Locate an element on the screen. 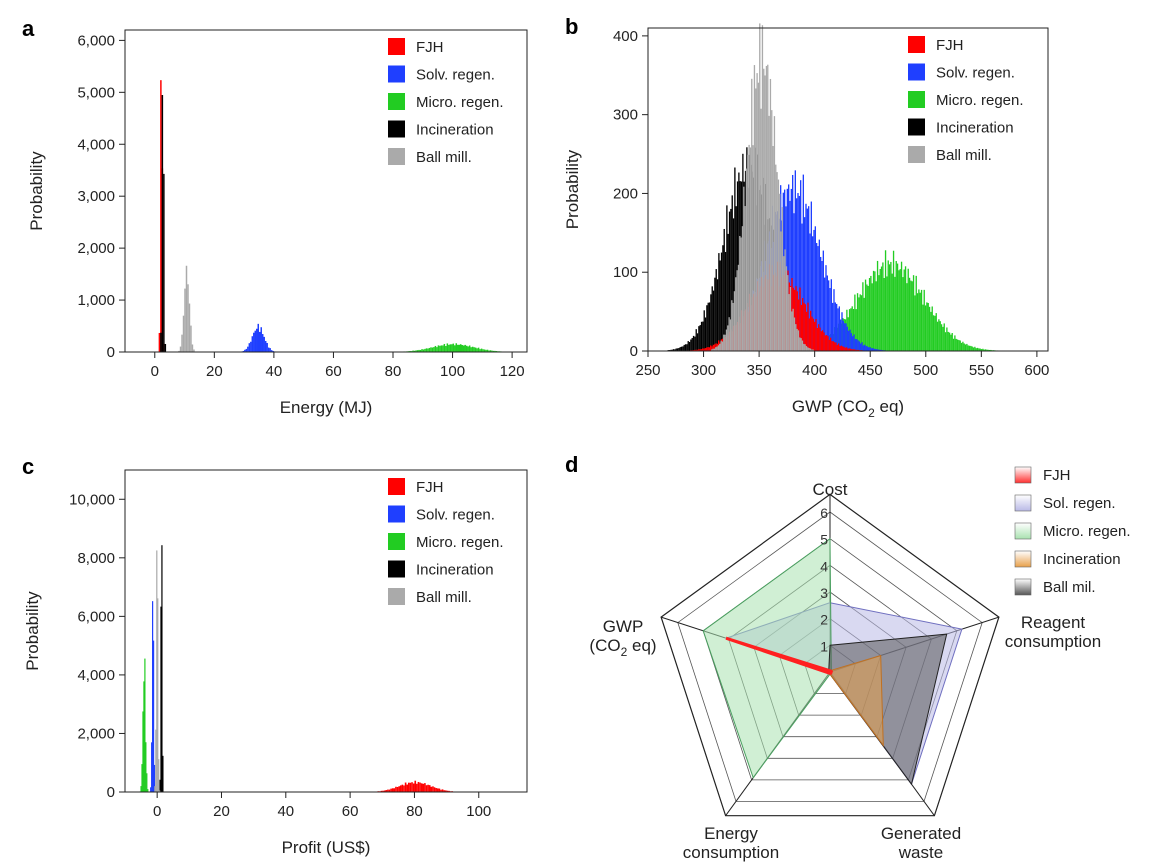 The height and width of the screenshot is (865, 1171). plot-frame is located at coordinates (848, 189).